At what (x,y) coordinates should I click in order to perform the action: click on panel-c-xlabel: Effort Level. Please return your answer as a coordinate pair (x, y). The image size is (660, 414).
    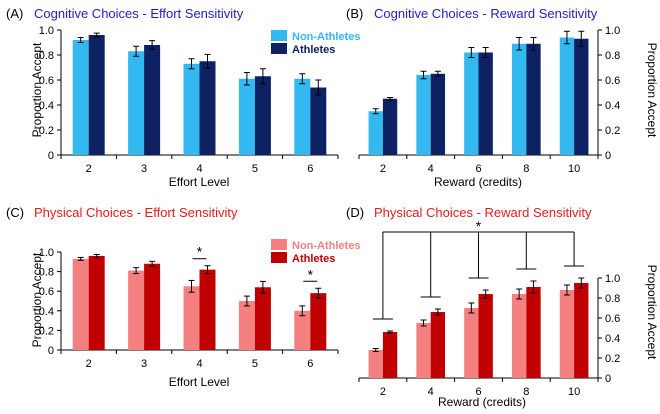
    Looking at the image, I should click on (199, 382).